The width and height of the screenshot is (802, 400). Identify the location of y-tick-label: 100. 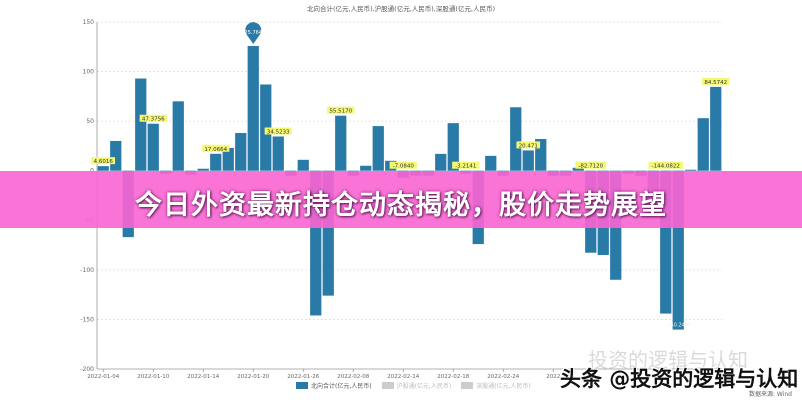
(89, 72).